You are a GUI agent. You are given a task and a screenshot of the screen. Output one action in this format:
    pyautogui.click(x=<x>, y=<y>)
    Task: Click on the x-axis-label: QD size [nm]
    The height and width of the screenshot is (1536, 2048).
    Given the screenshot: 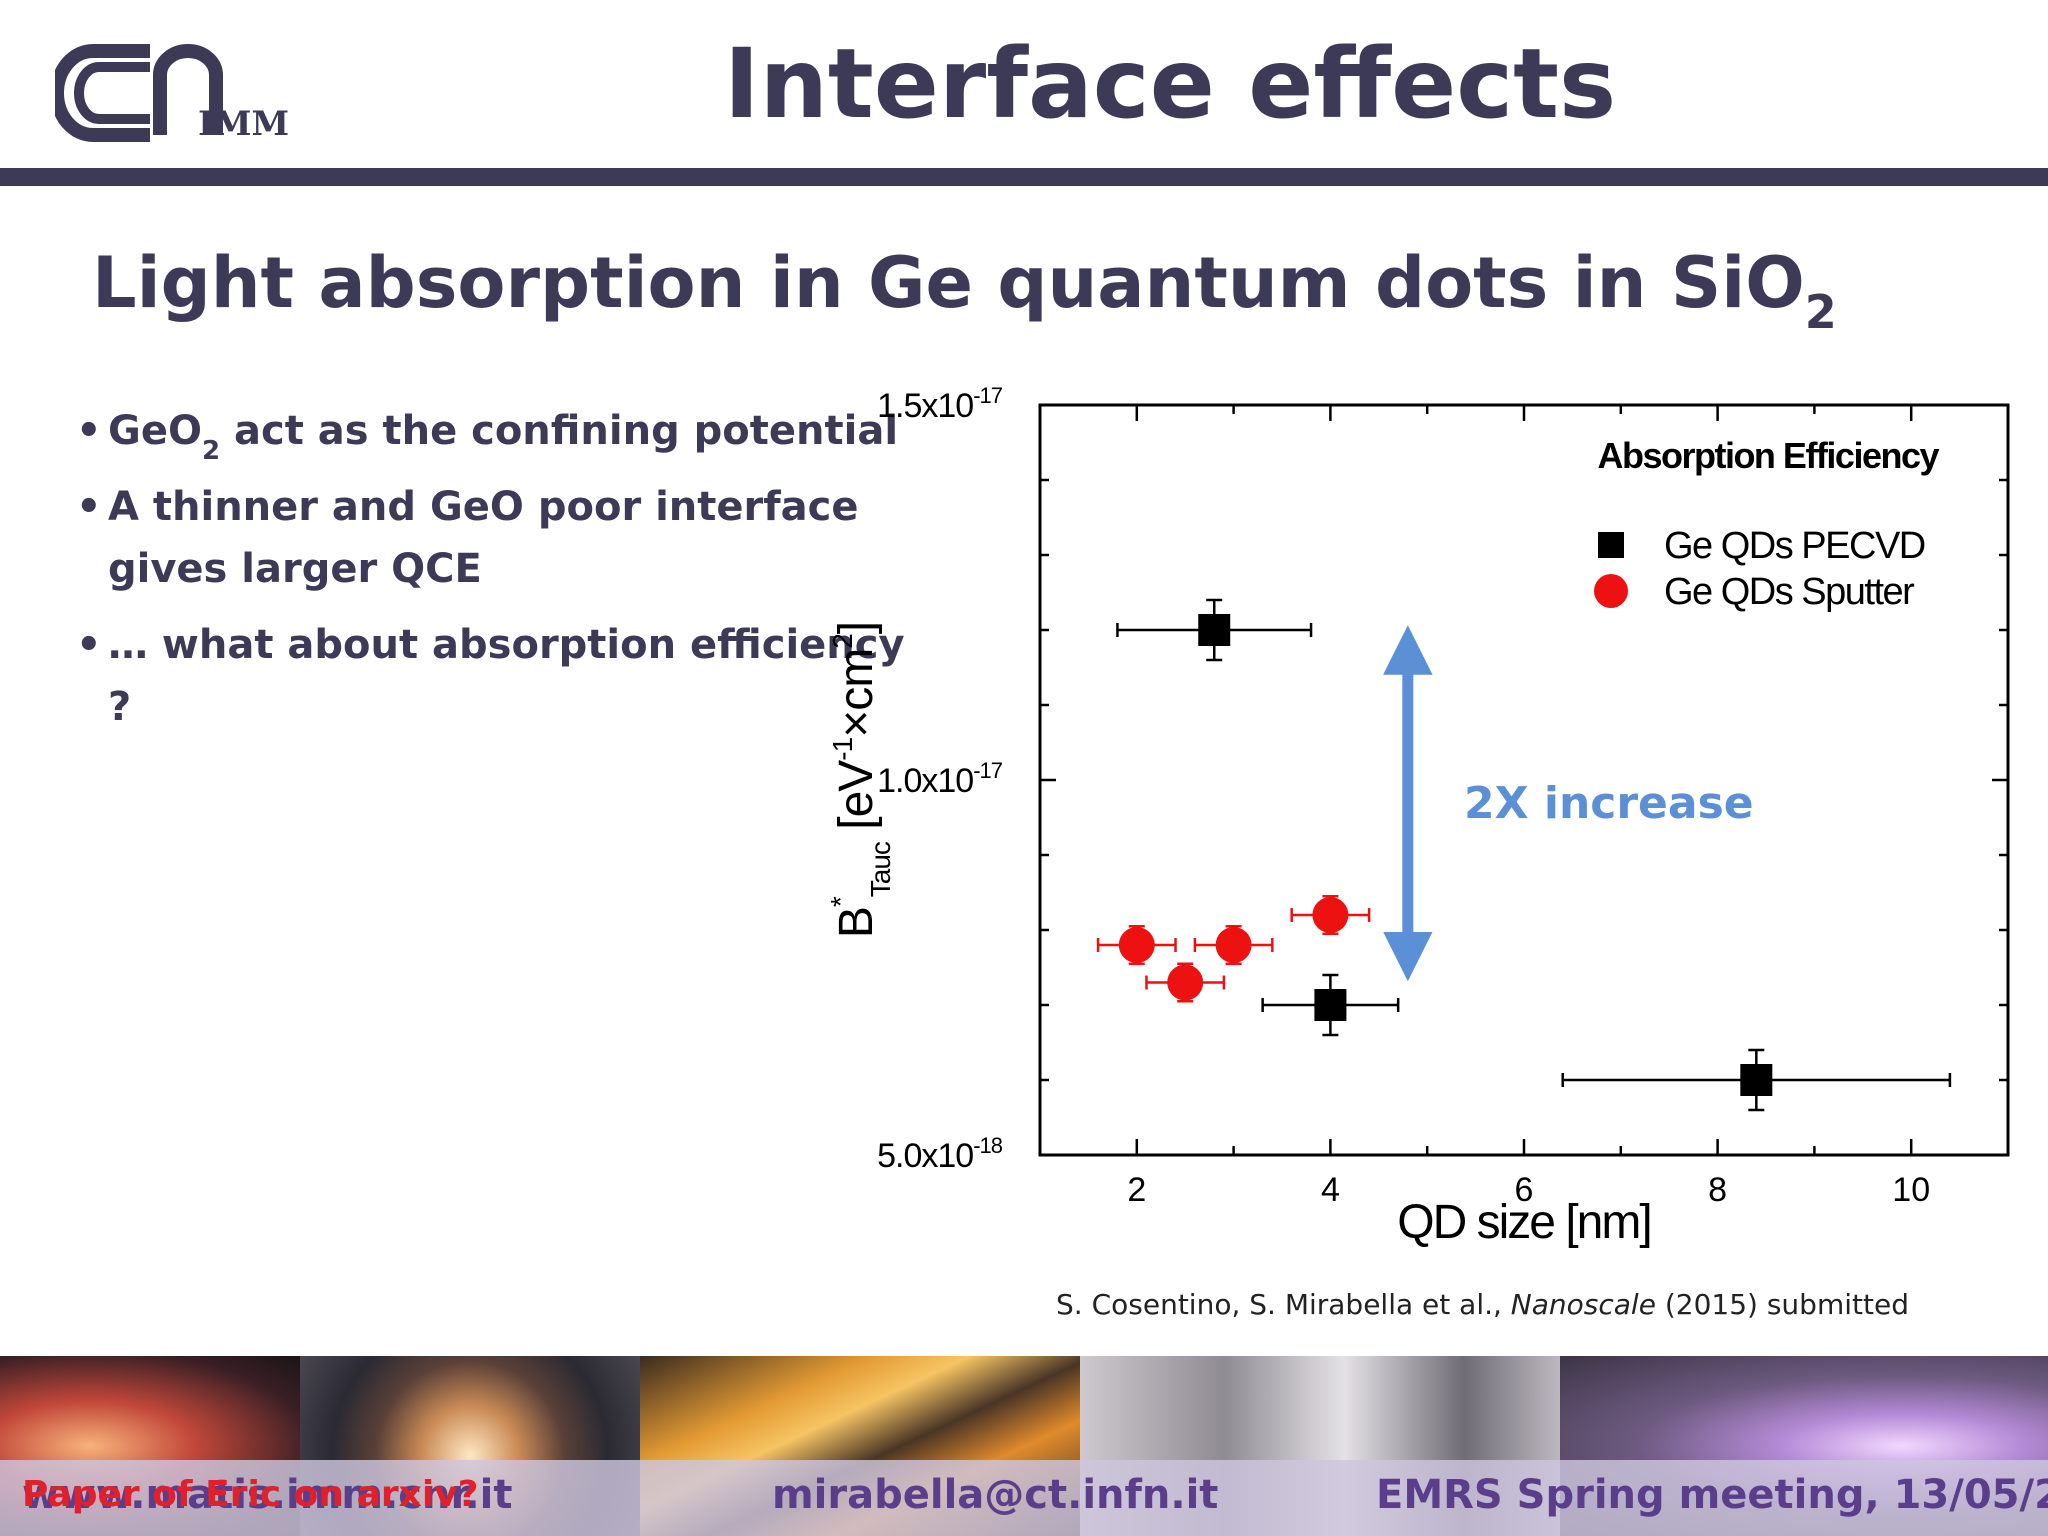 What is the action you would take?
    pyautogui.click(x=1523, y=1222)
    